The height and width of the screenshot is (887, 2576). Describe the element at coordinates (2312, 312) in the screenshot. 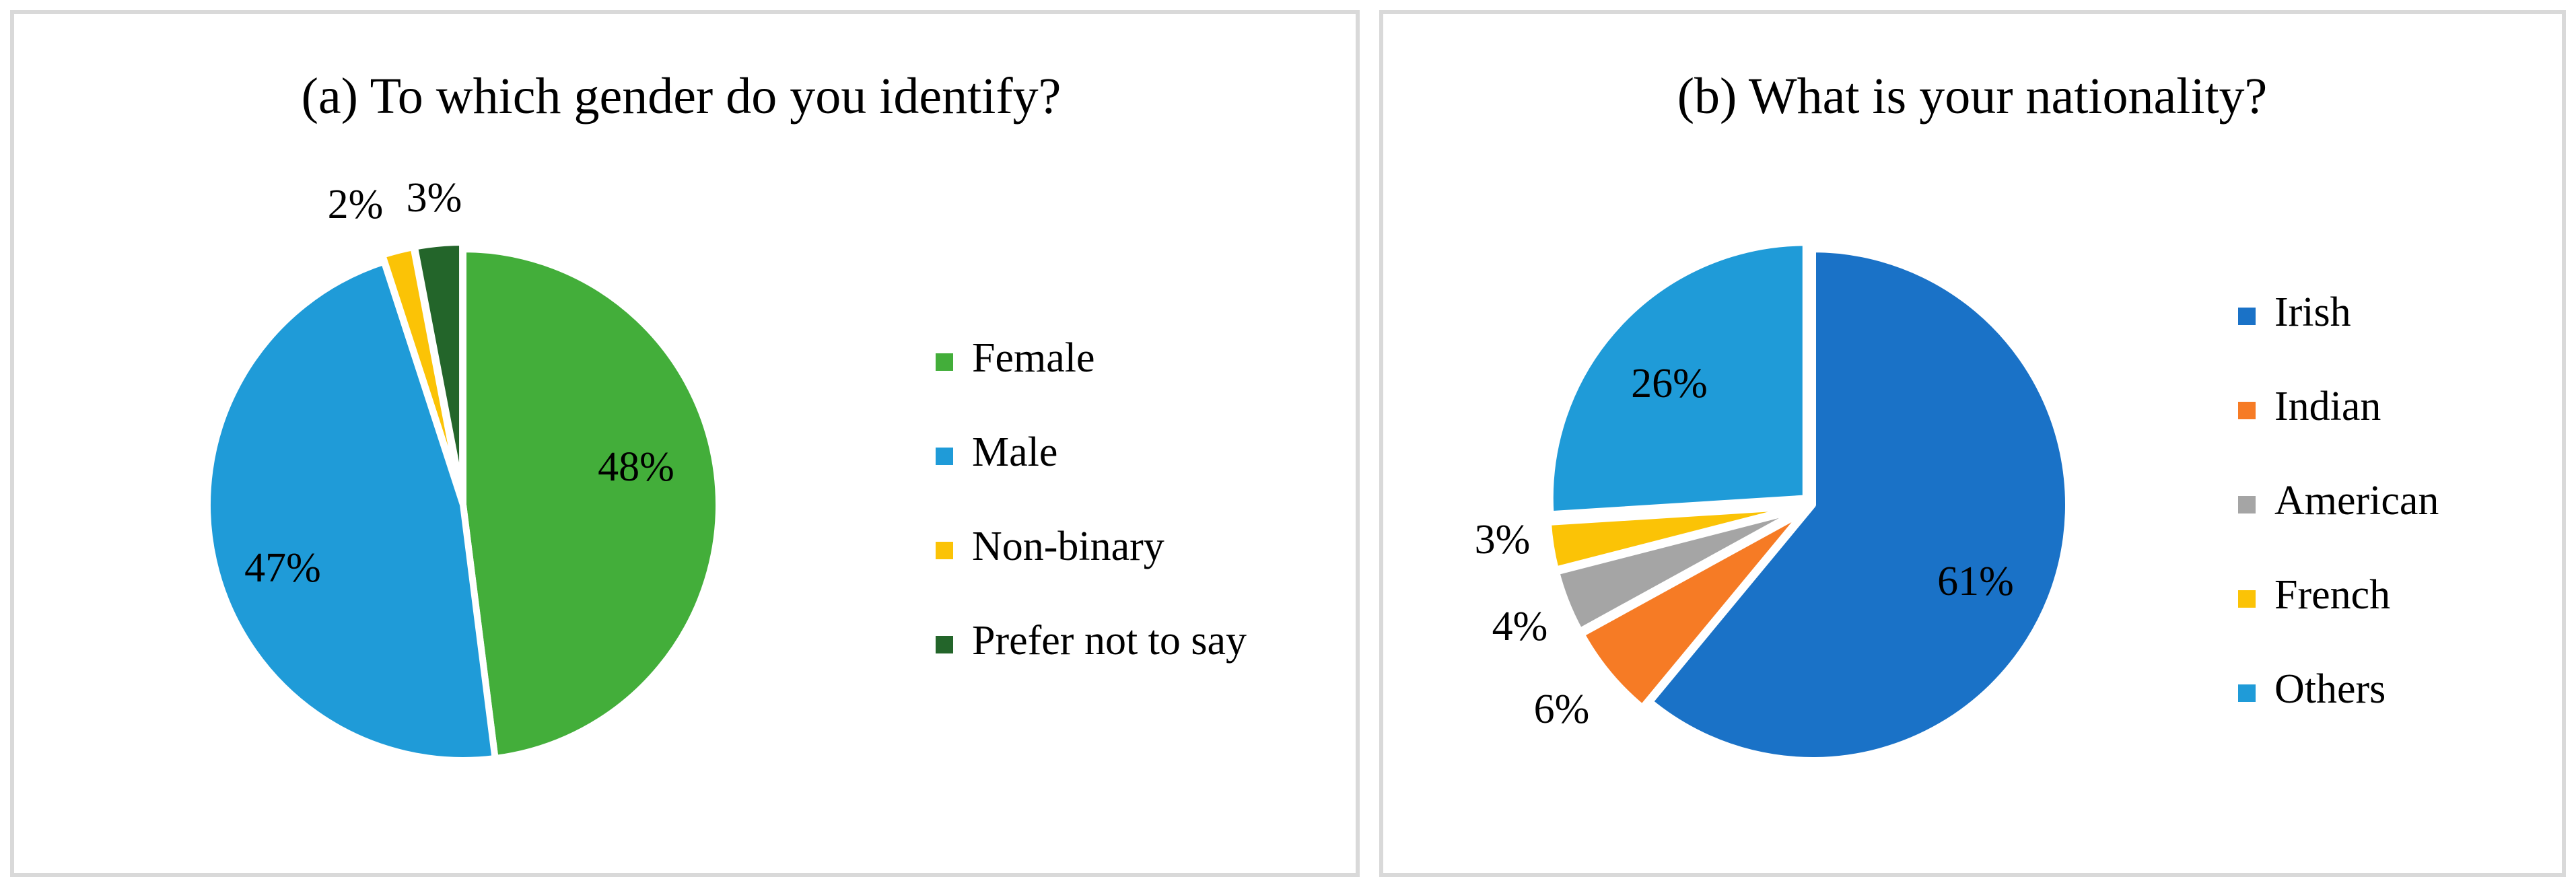

I see `legend-label-irish: Irish` at that location.